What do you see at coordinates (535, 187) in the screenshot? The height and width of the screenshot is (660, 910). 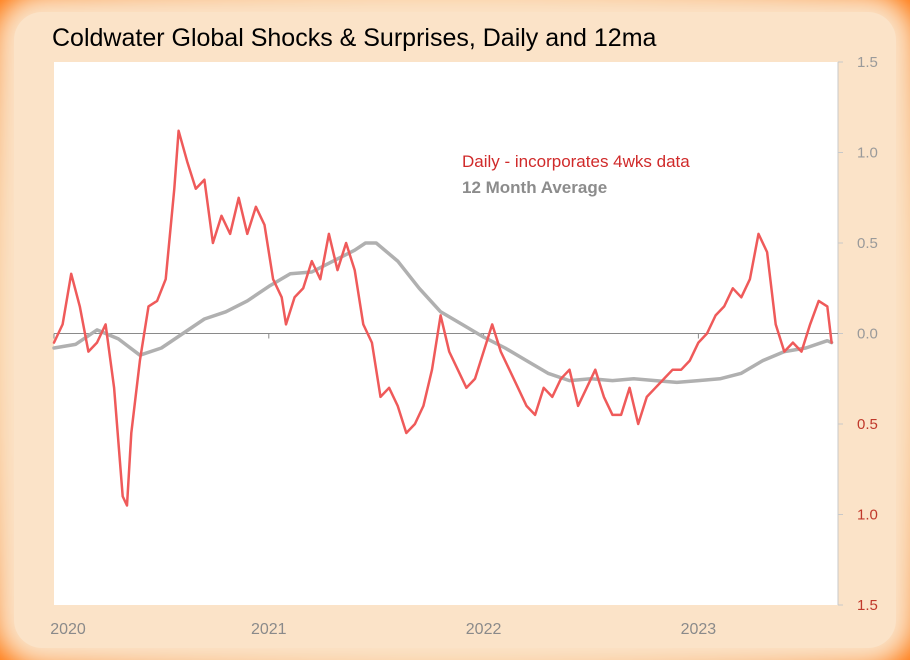 I see `legend-12ma: 12 Month Average` at bounding box center [535, 187].